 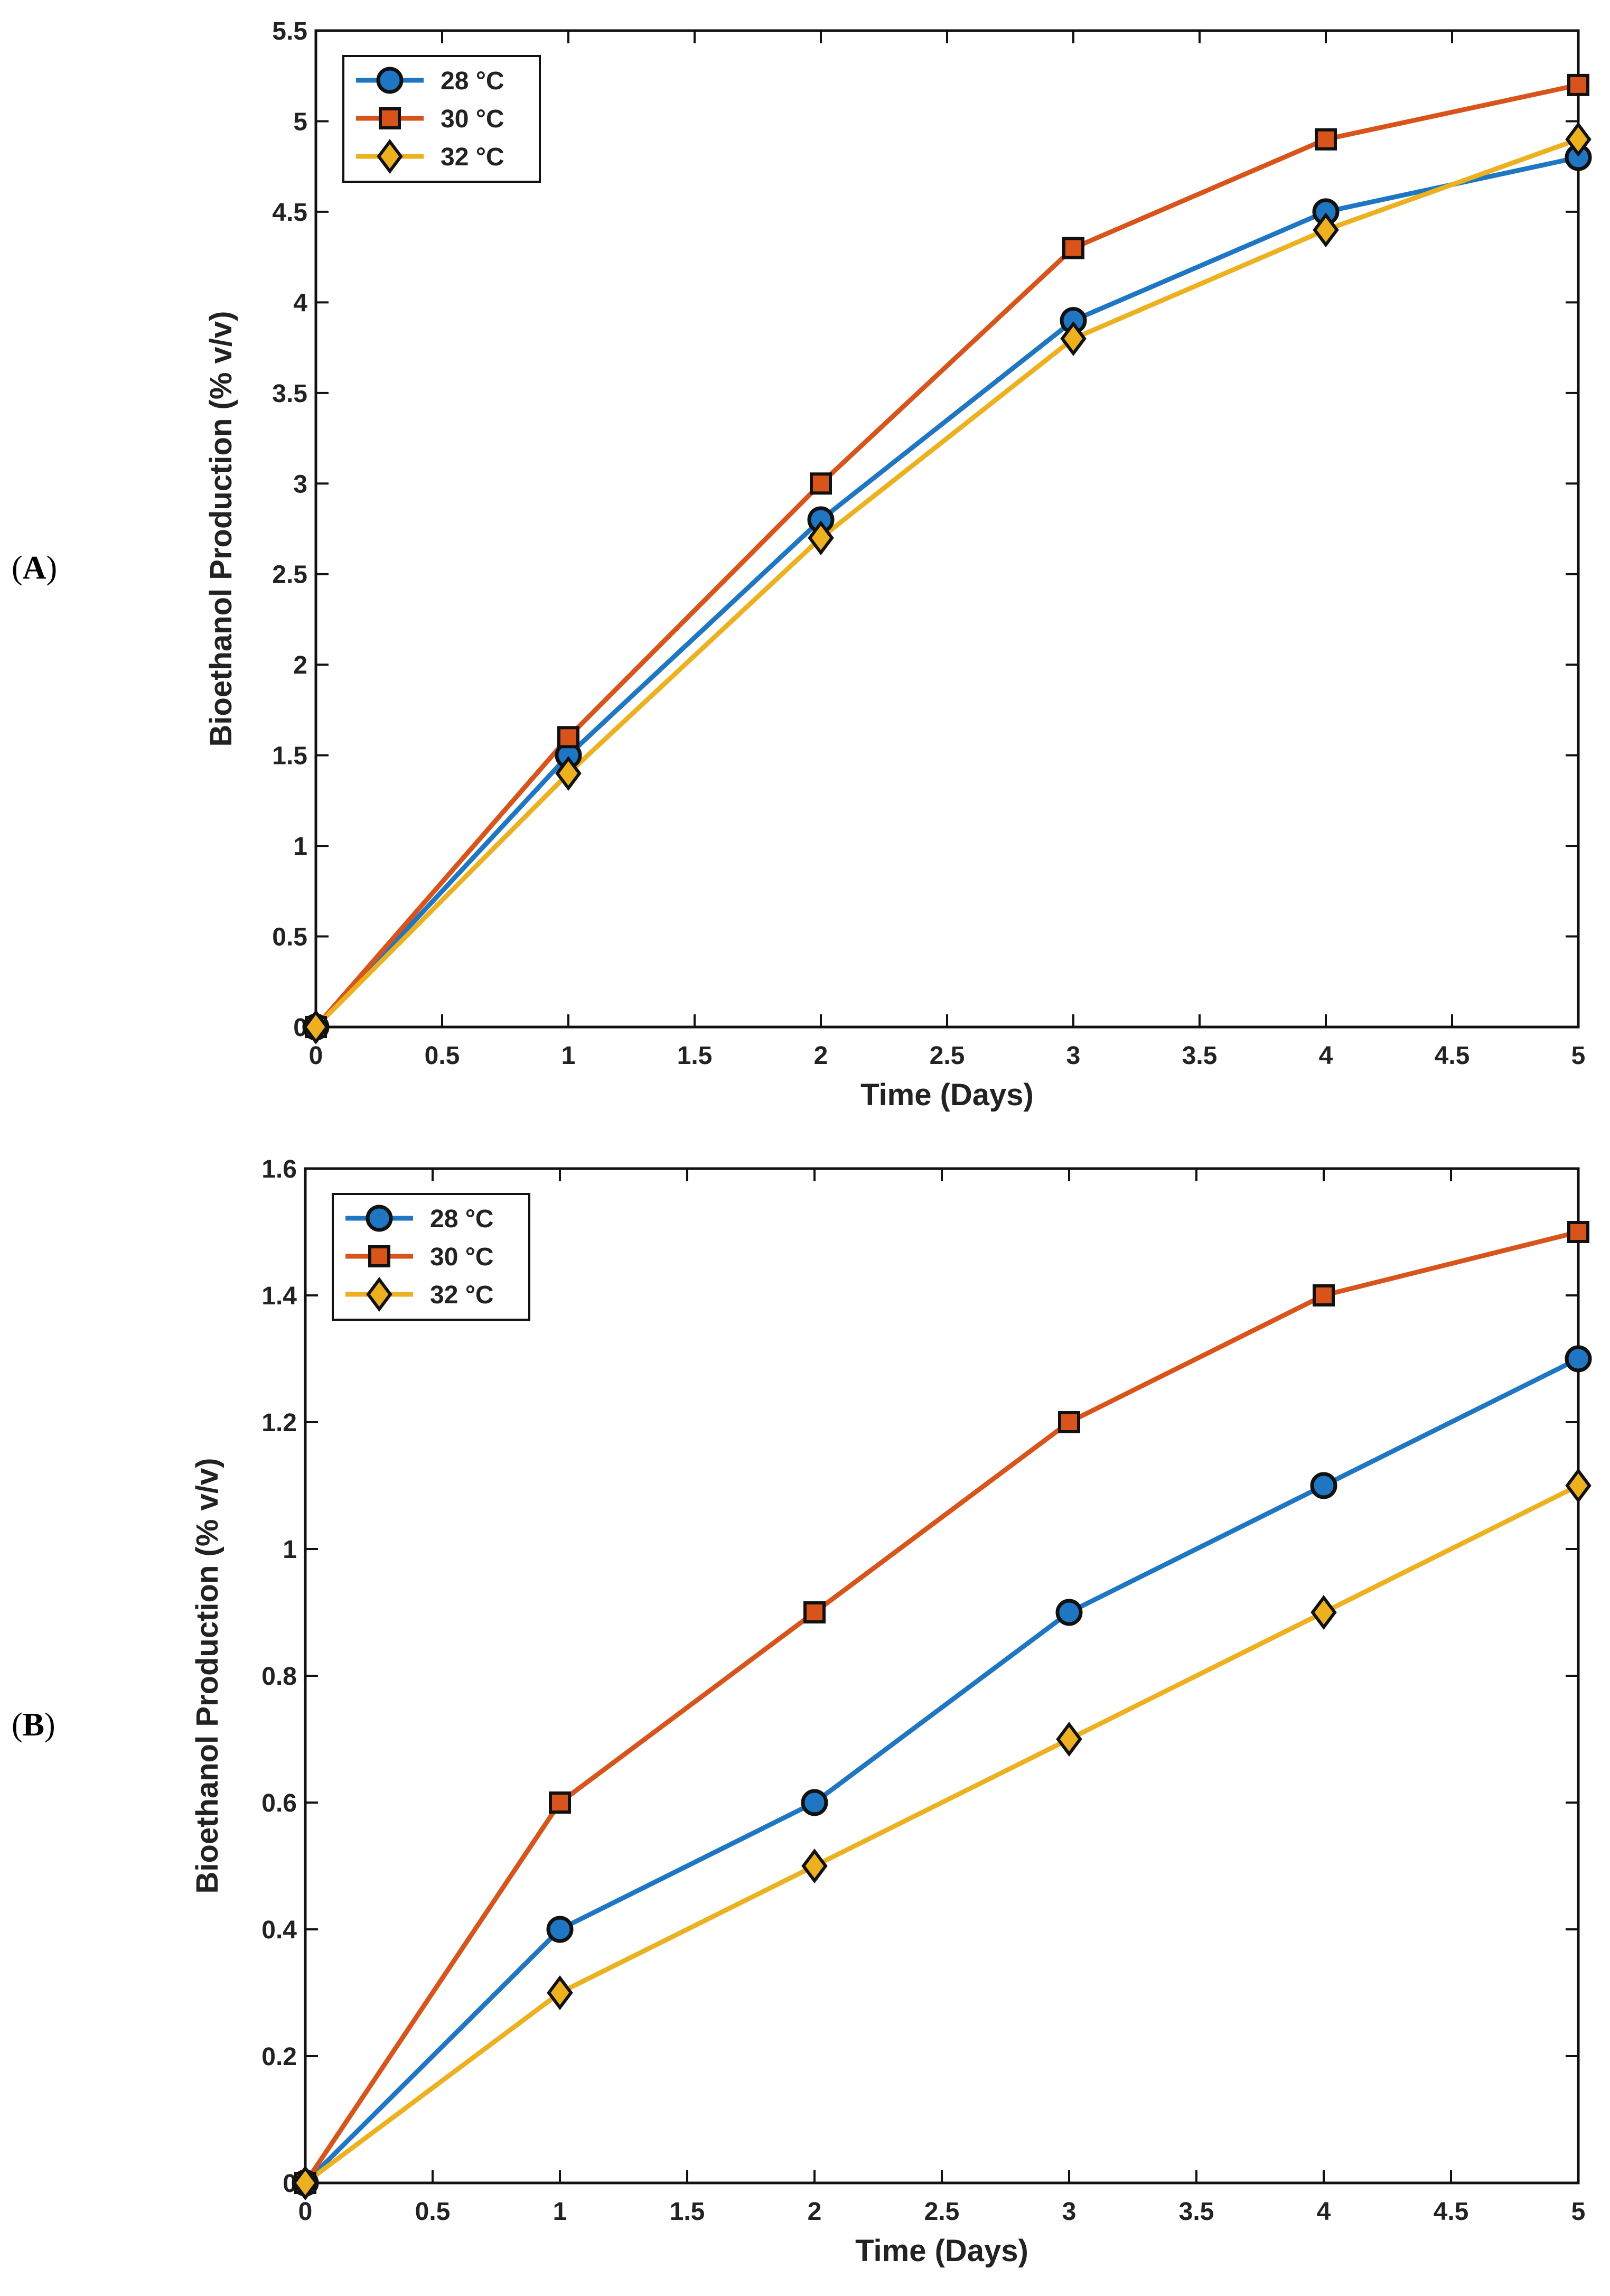 I want to click on y-tick-label: 5, so click(x=300, y=122).